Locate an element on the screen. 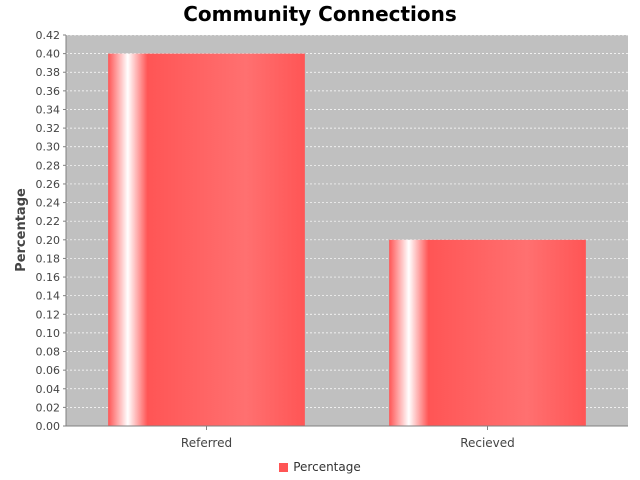 This screenshot has height=480, width=640. y-tick-label: 0.14 is located at coordinates (48, 296).